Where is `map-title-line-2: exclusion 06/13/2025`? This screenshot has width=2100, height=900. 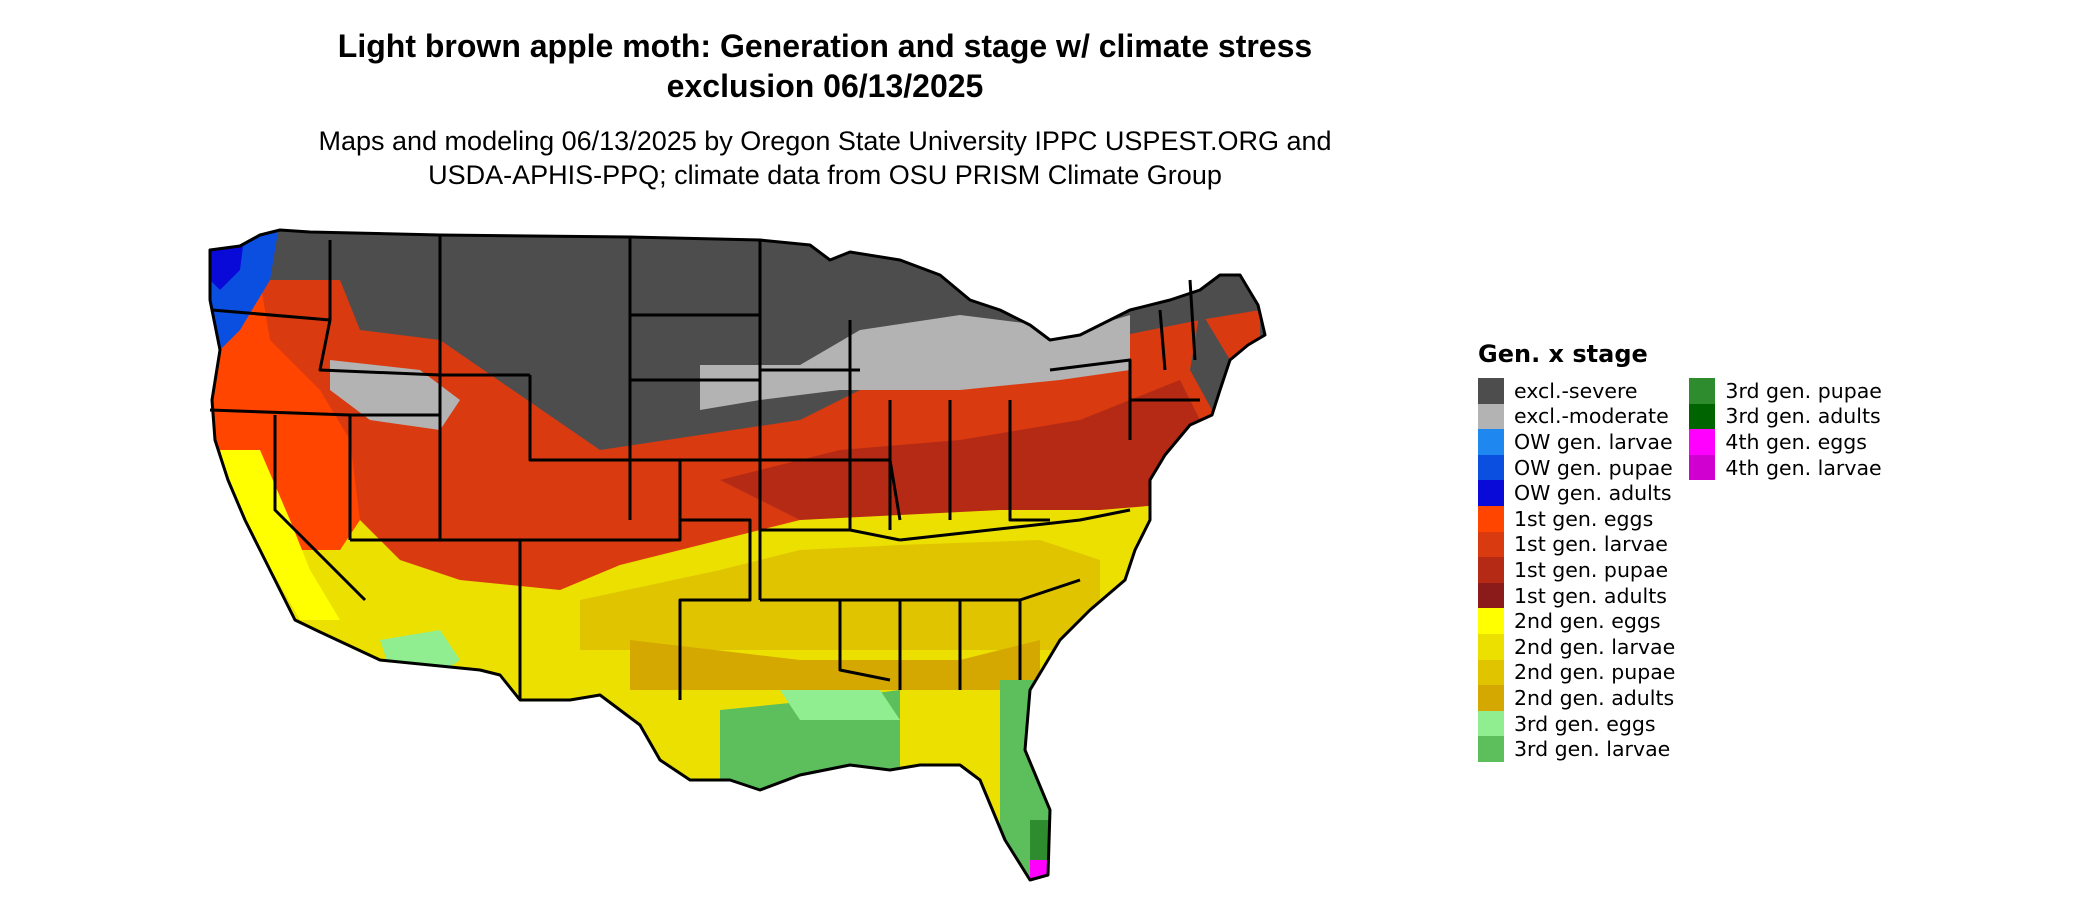 map-title-line-2: exclusion 06/13/2025 is located at coordinates (825, 86).